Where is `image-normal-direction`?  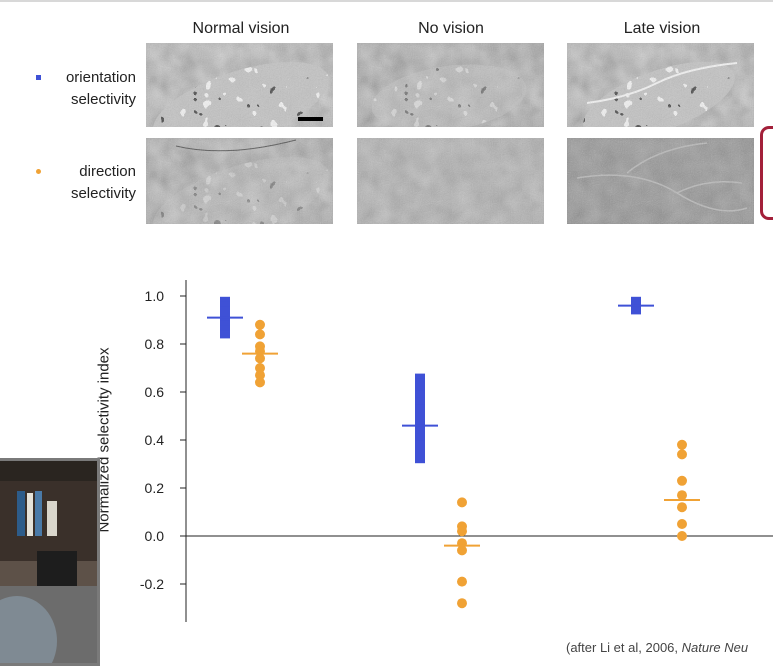
image-normal-direction is located at coordinates (239, 181).